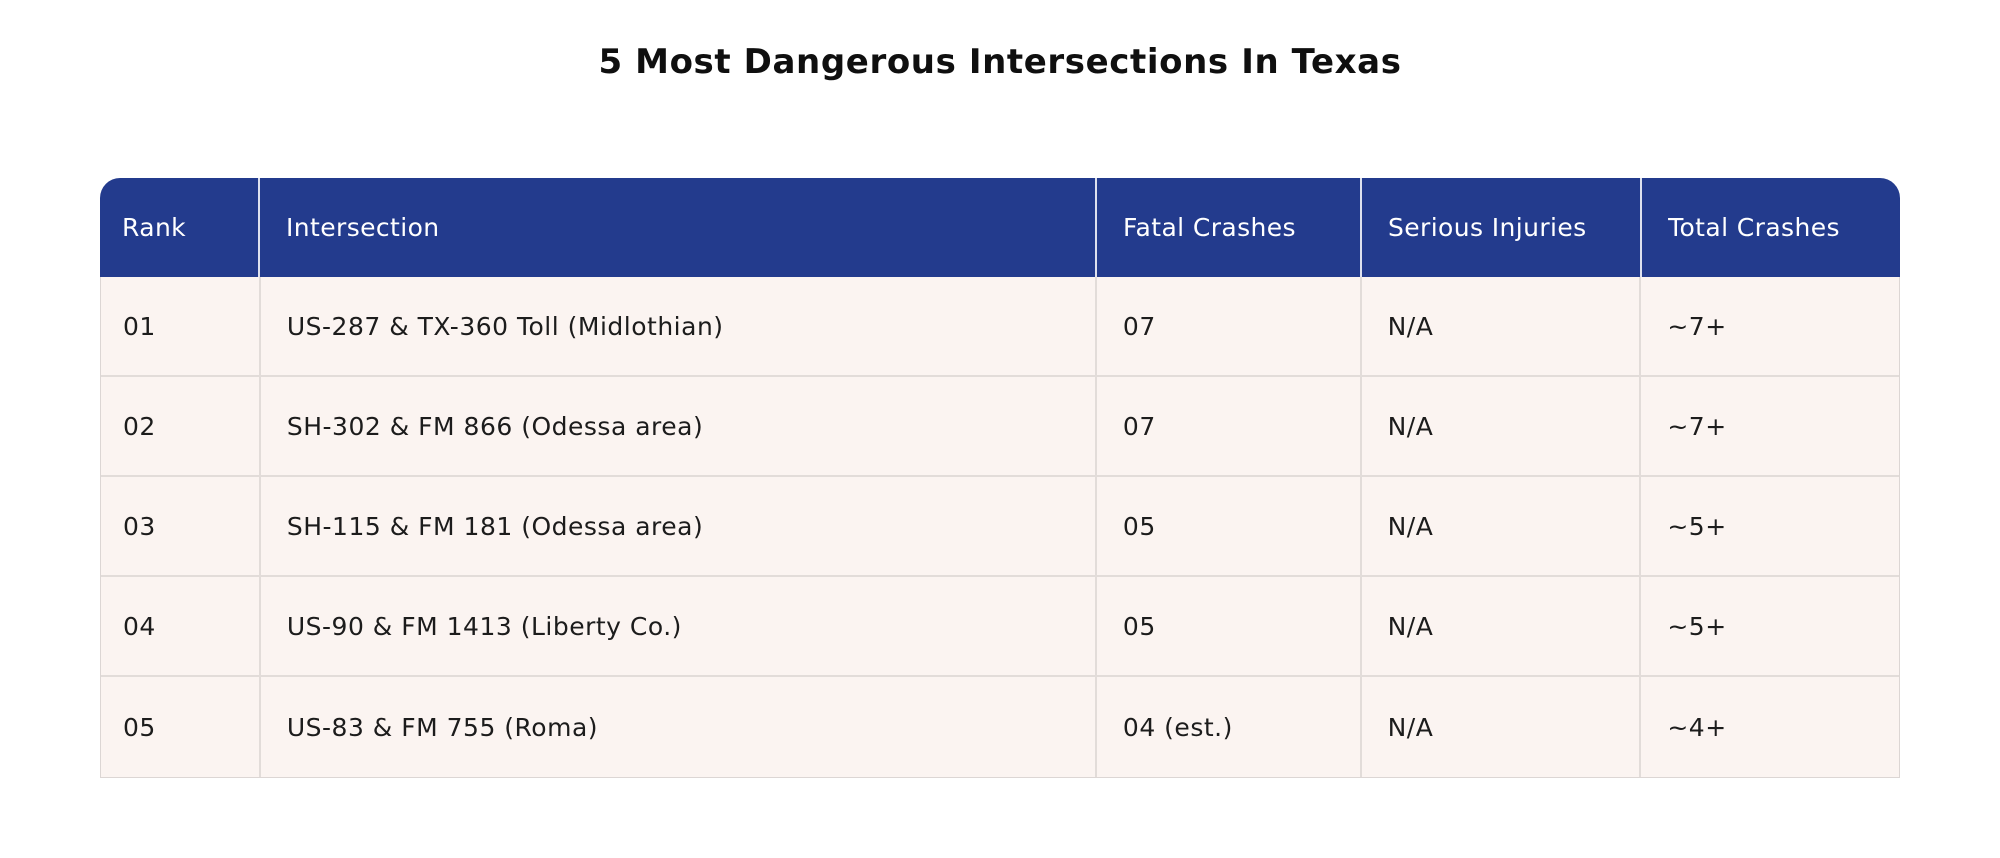  What do you see at coordinates (154, 227) in the screenshot?
I see `column-header-rank: Rank` at bounding box center [154, 227].